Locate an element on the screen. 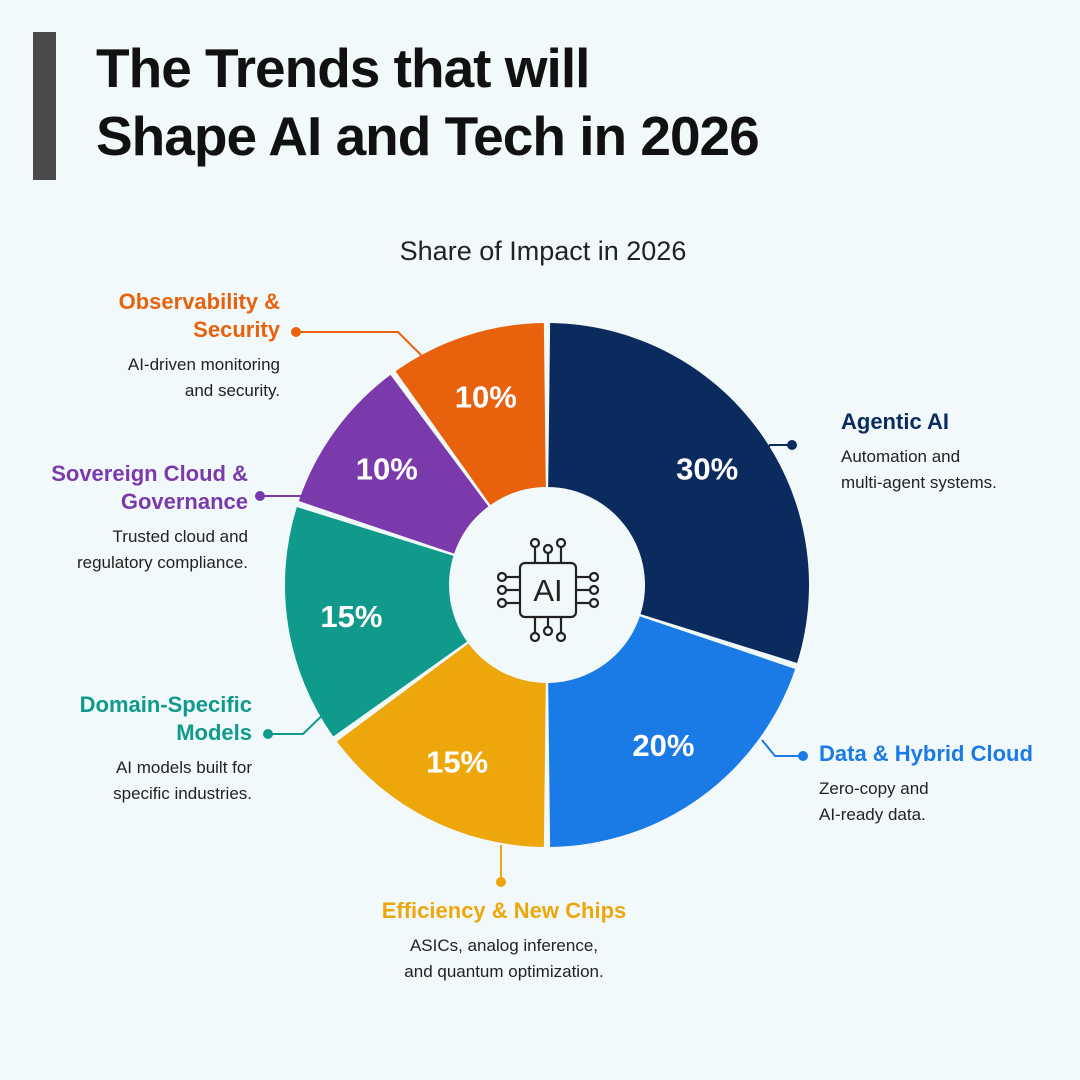  label-sovereign-cloud-name-line-1: Sovereign Cloud & is located at coordinates (149, 473).